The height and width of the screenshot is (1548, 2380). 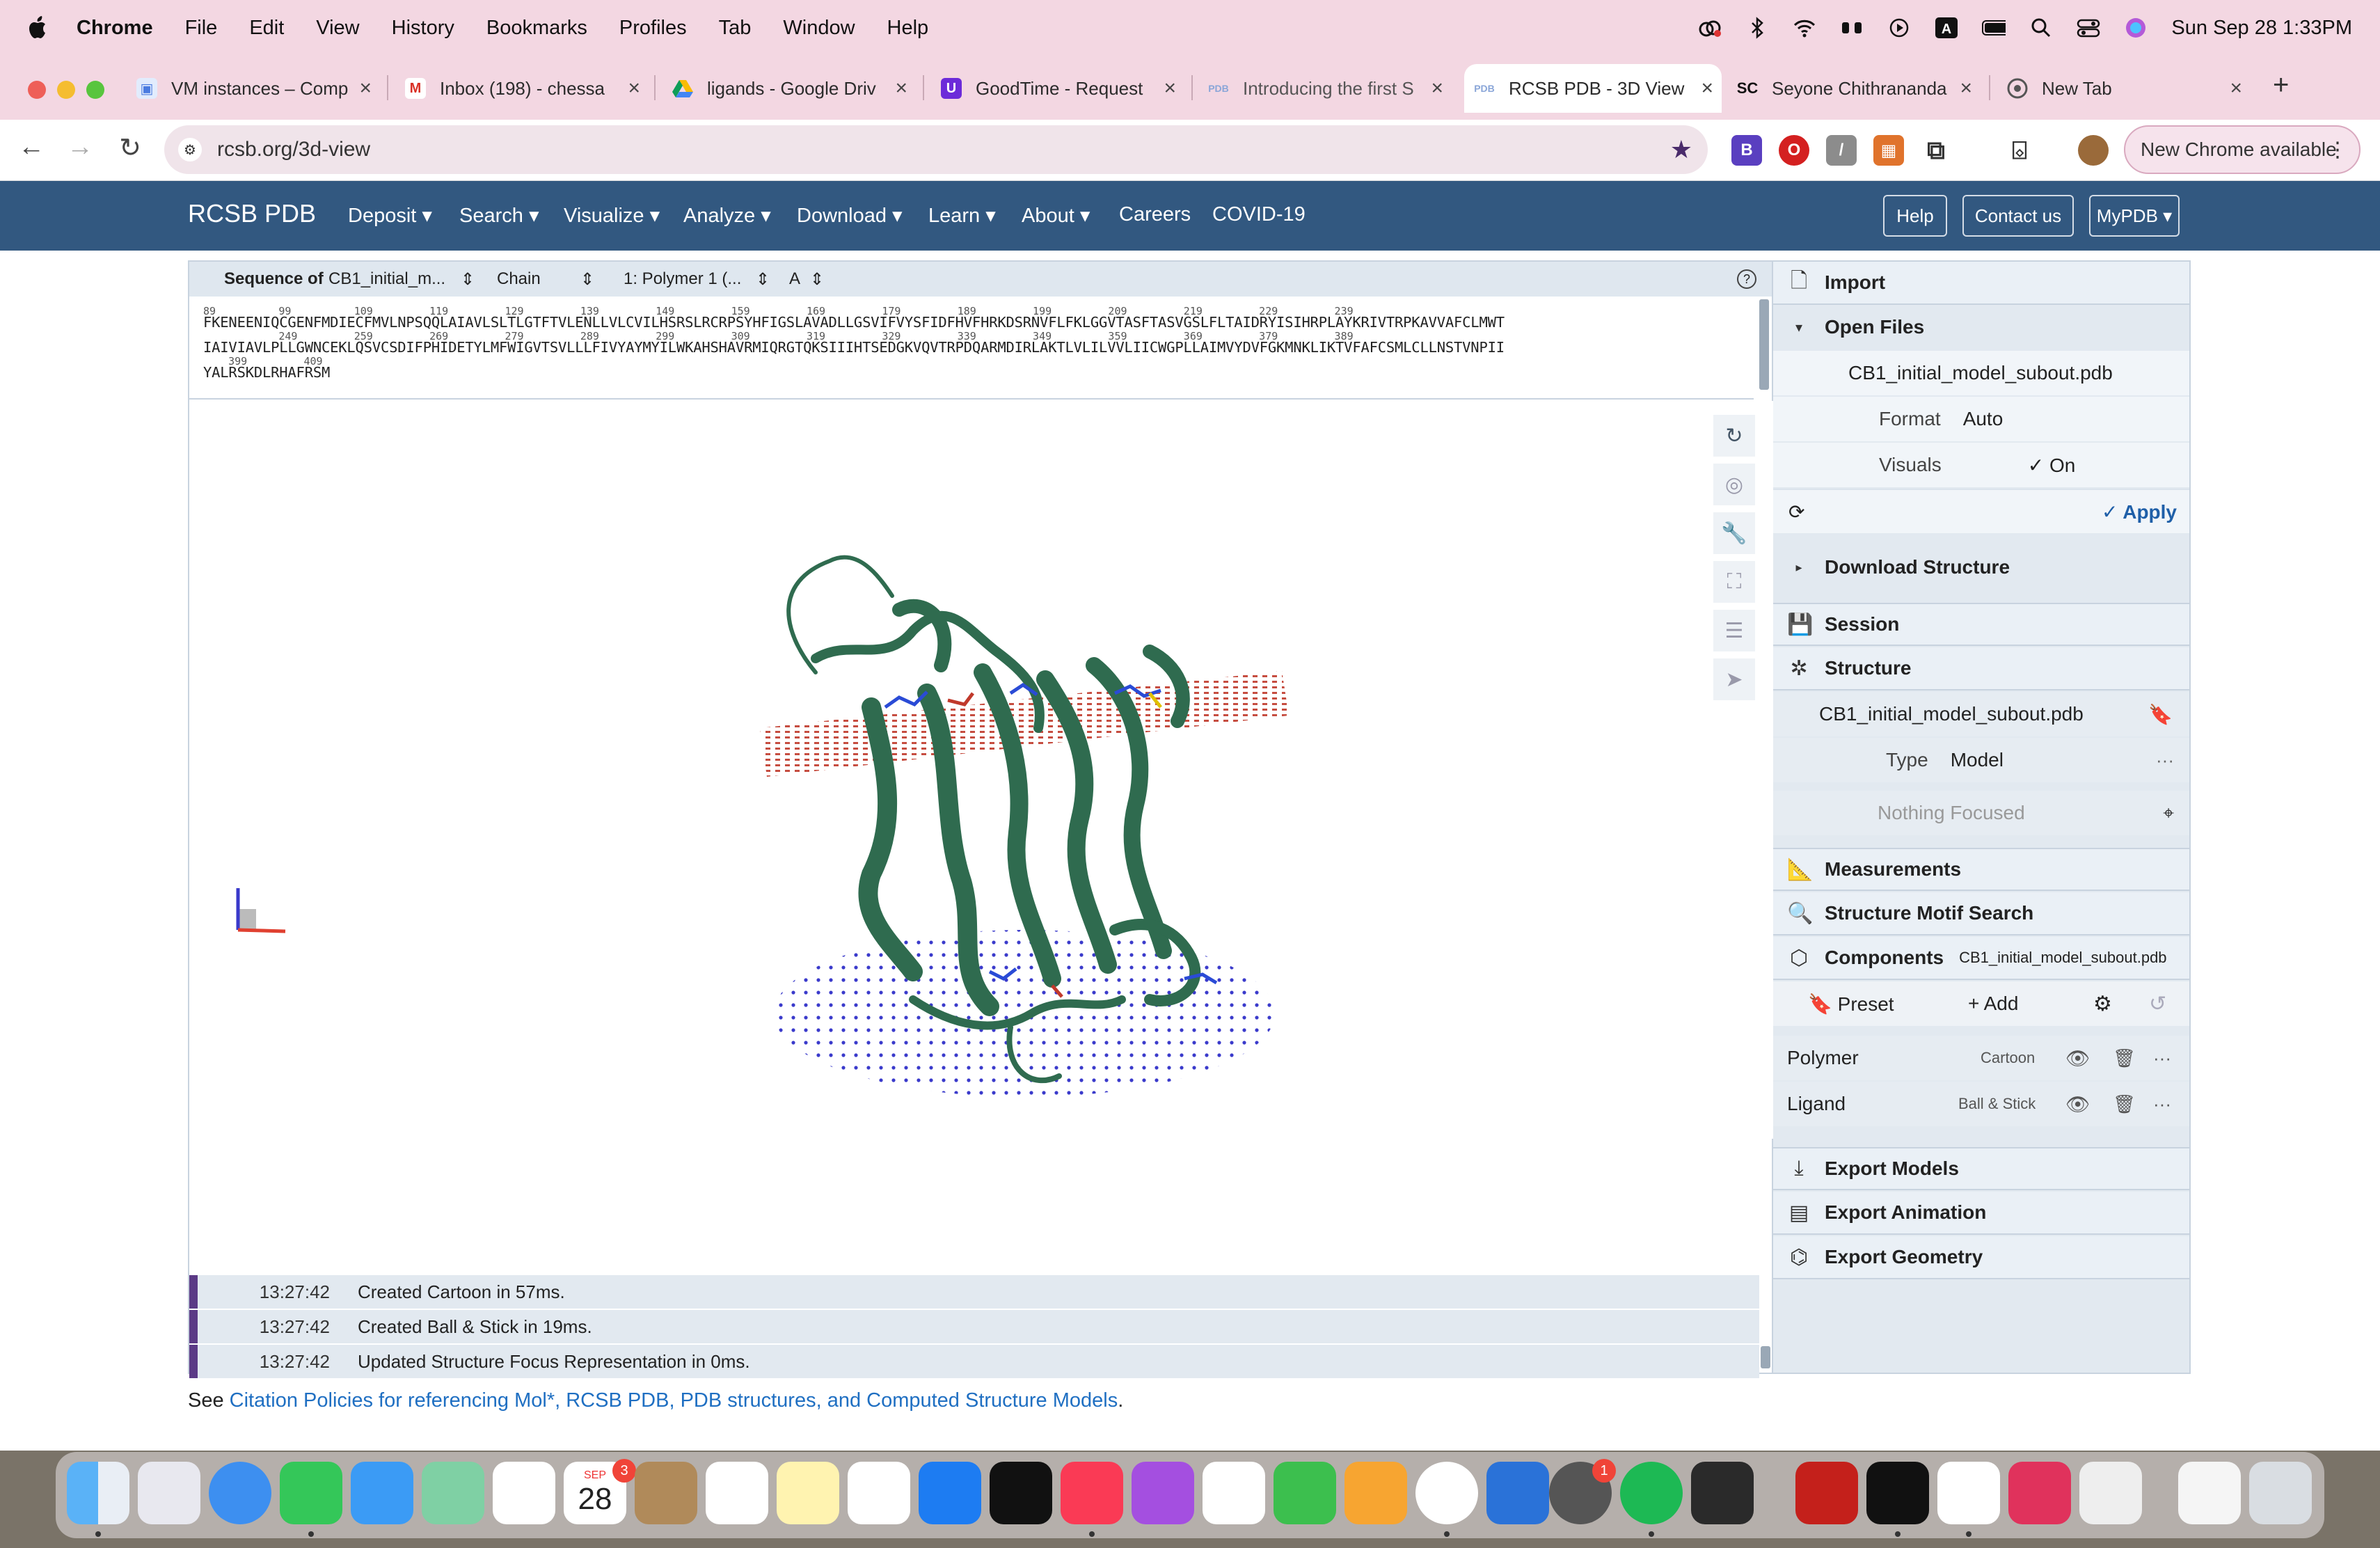 I want to click on nav-about: About ▾, so click(x=1056, y=216).